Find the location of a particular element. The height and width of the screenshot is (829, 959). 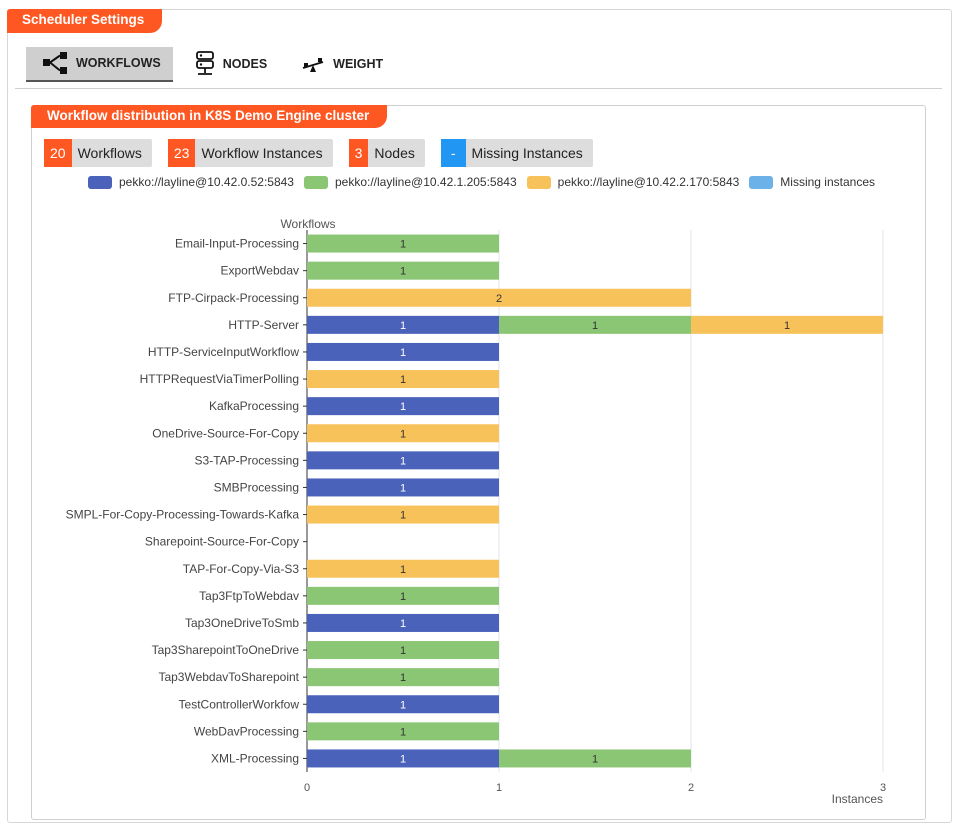

category-label: XML-Processing is located at coordinates (255, 758).